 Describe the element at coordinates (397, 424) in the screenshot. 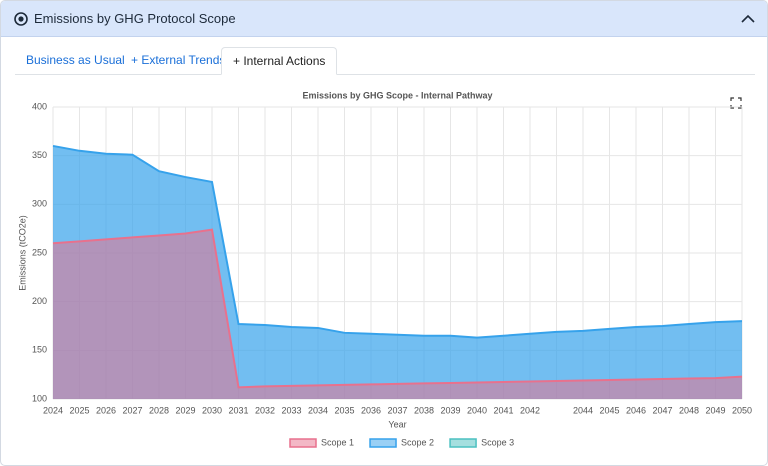

I see `x-axis-label: Year` at that location.